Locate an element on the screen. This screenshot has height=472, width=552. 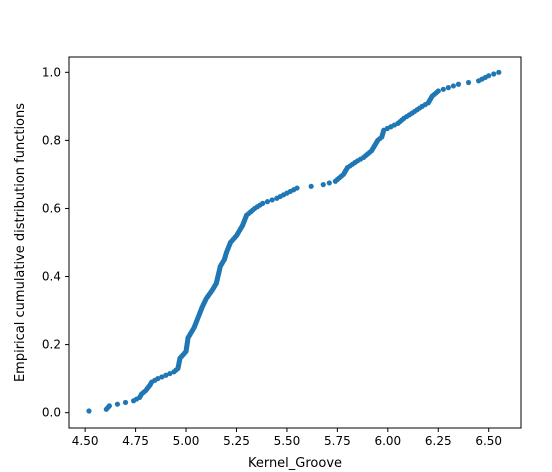
x-axis-label: Kernel_Groove is located at coordinates (295, 463).